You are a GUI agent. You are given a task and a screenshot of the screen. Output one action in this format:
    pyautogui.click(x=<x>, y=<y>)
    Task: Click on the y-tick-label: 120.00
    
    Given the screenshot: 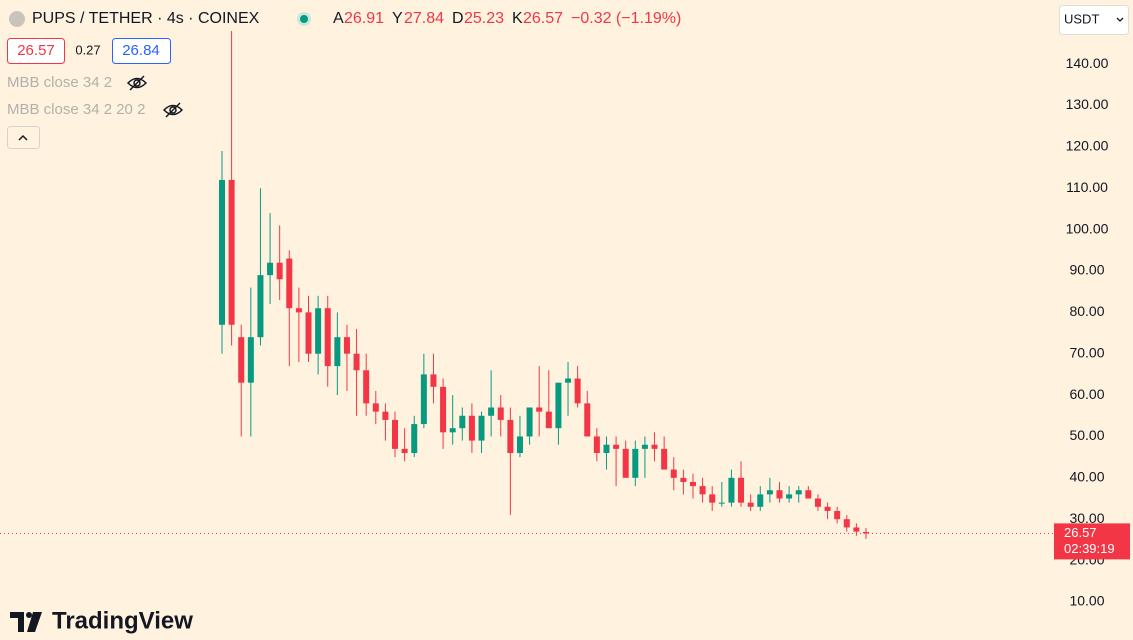 What is the action you would take?
    pyautogui.click(x=1087, y=146)
    